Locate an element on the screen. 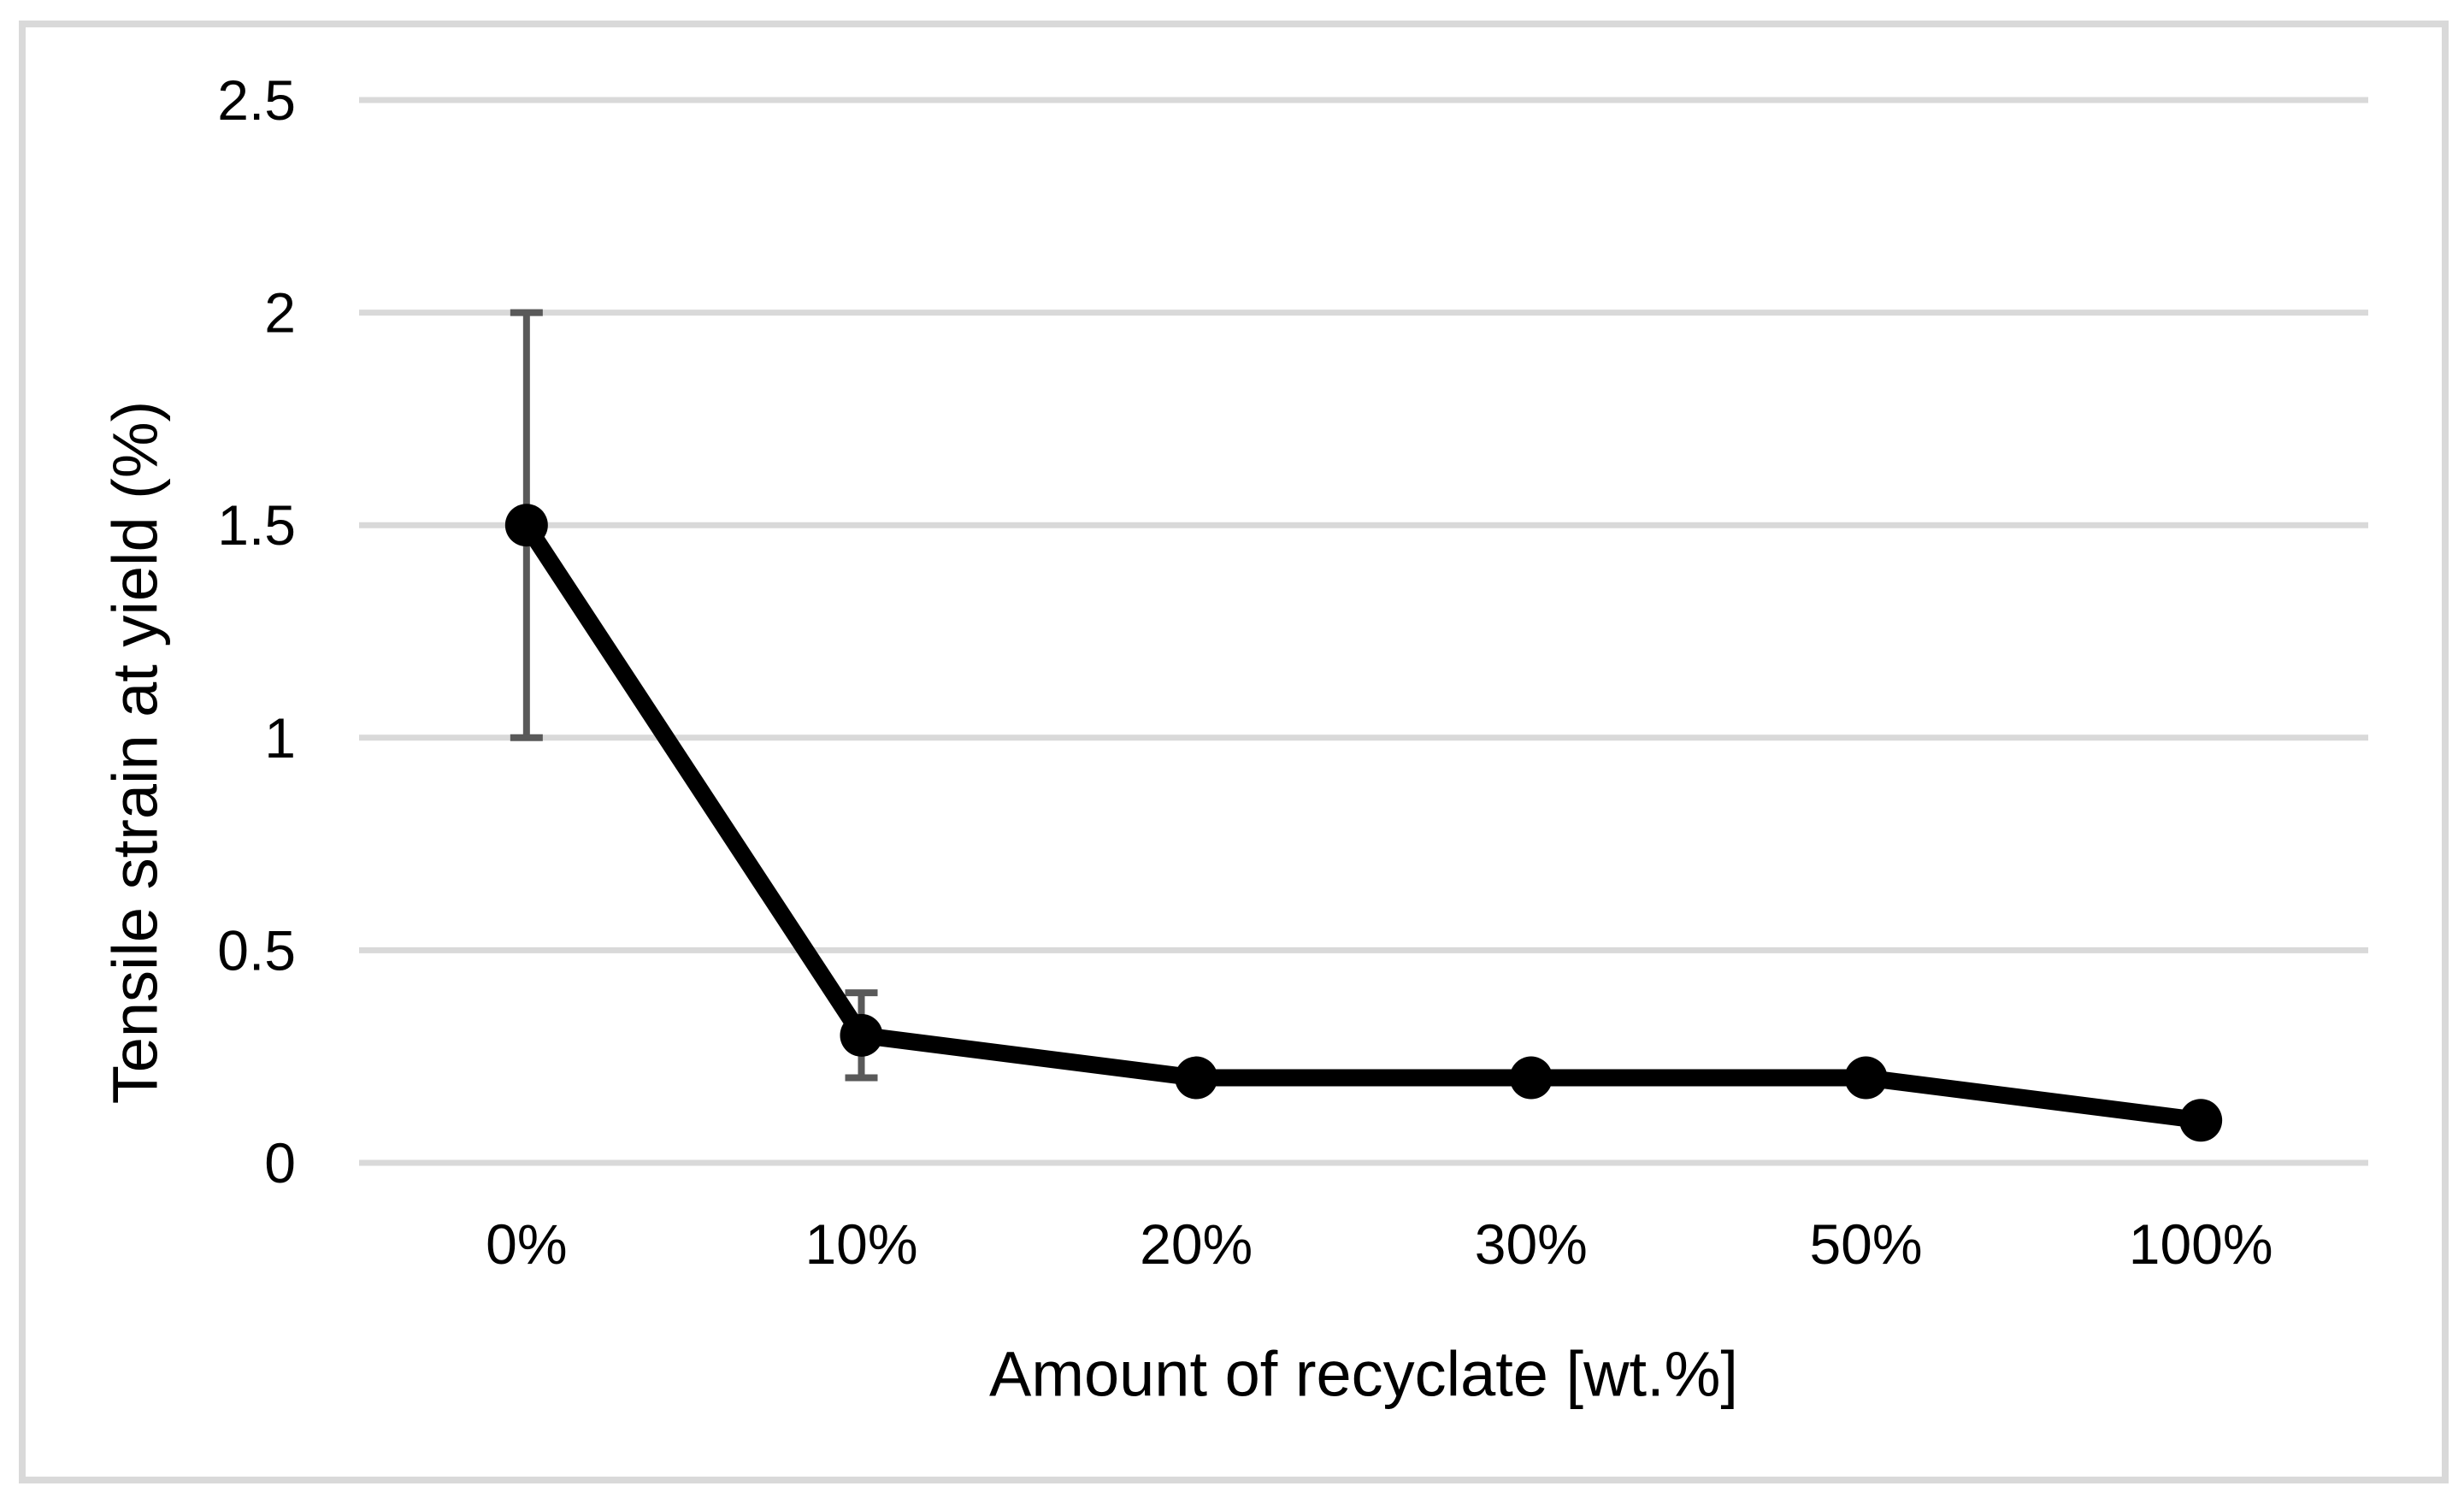  y-tick-label: 1.5 is located at coordinates (256, 525).